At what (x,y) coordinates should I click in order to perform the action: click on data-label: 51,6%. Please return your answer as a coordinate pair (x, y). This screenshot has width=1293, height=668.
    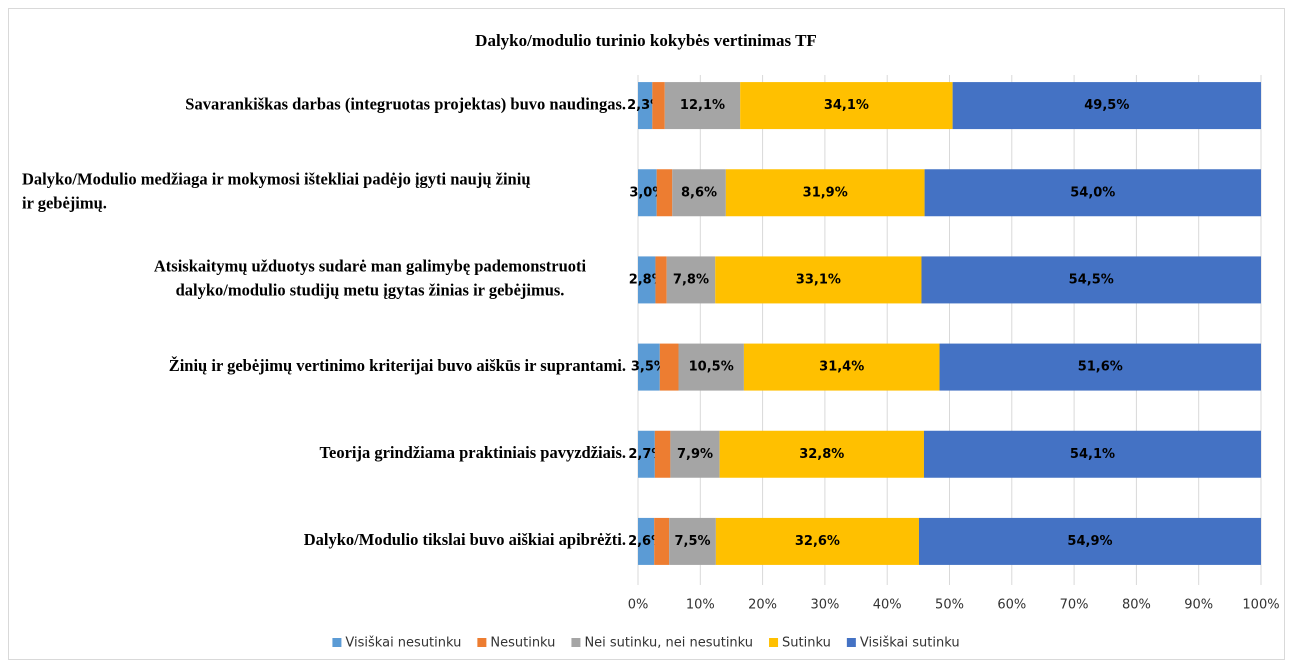
    Looking at the image, I should click on (1100, 367).